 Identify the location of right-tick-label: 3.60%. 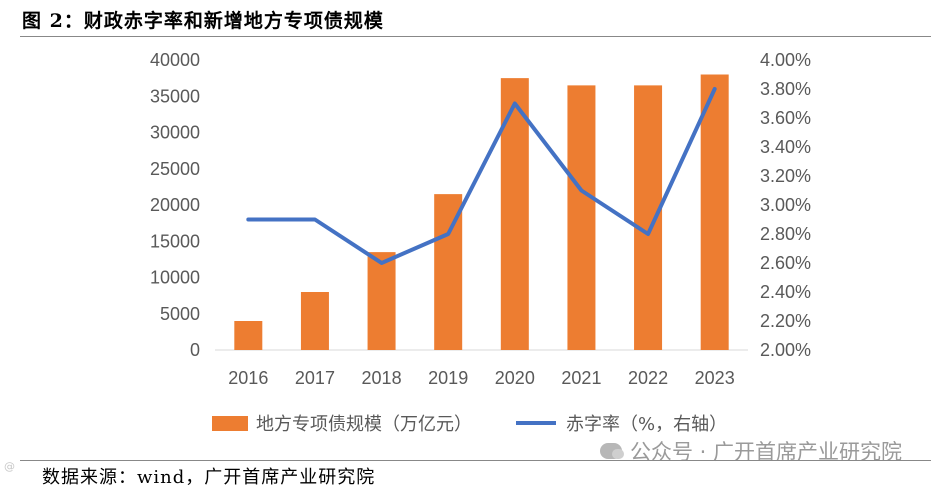
(785, 118).